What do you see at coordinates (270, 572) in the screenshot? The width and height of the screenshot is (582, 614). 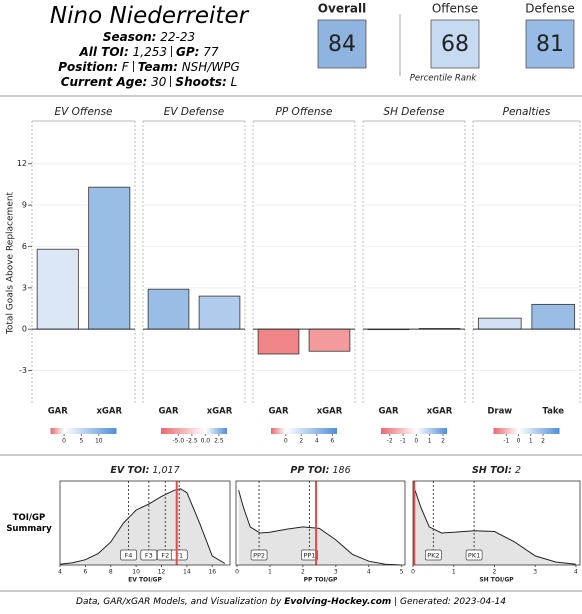 I see `x-tick-label: 1` at bounding box center [270, 572].